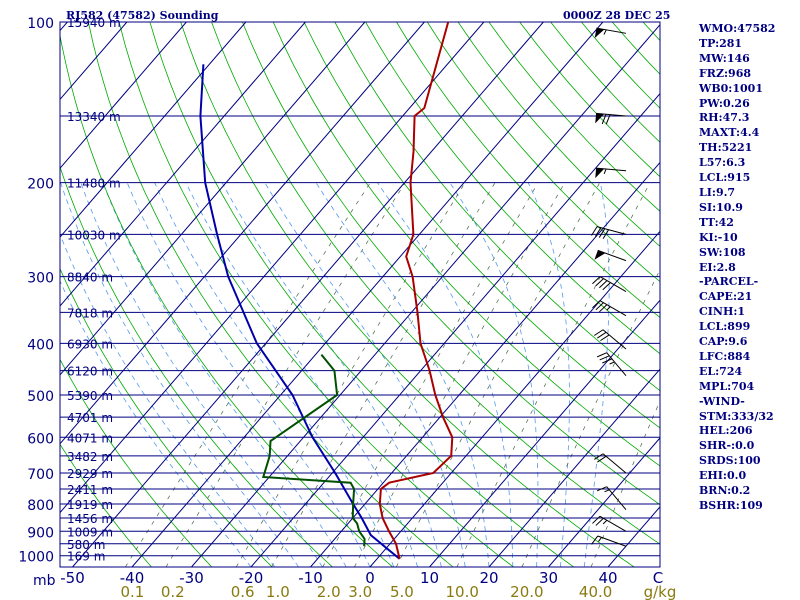 This screenshot has width=800, height=600. Describe the element at coordinates (607, 578) in the screenshot. I see `temperature-tick-label: 40` at that location.